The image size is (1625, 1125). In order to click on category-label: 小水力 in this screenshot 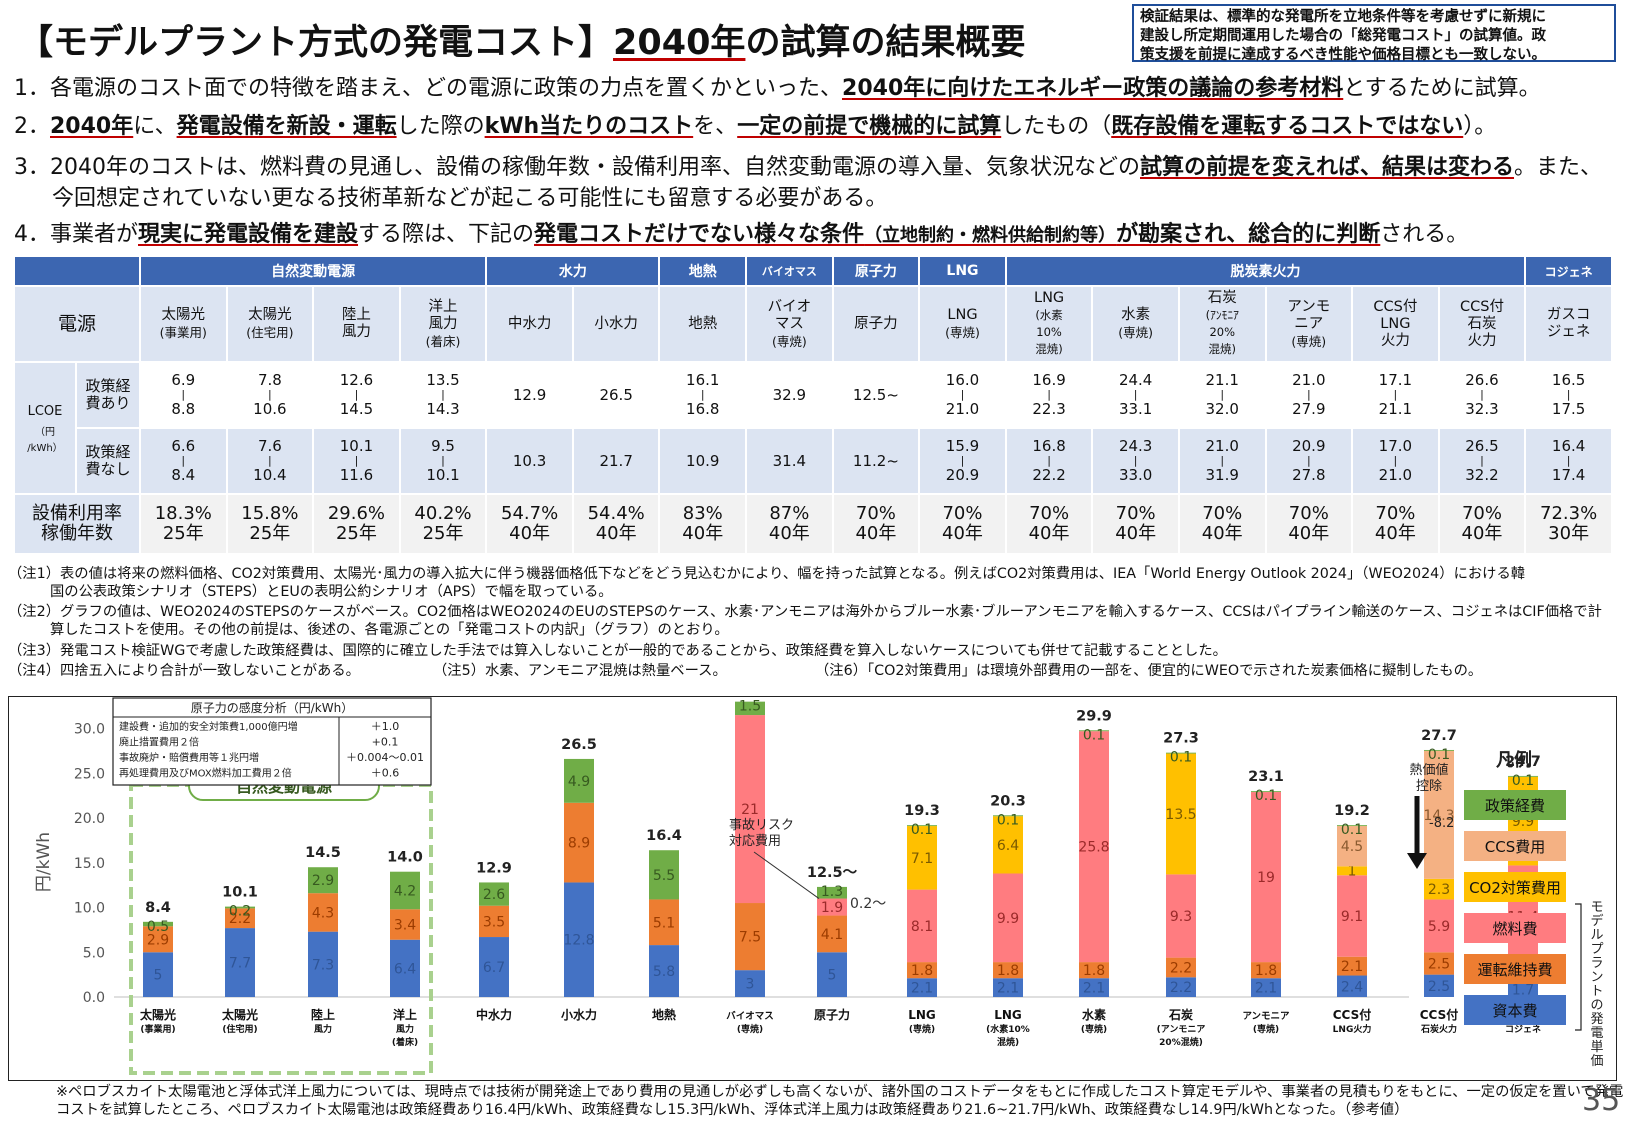, I will do `click(579, 1014)`.